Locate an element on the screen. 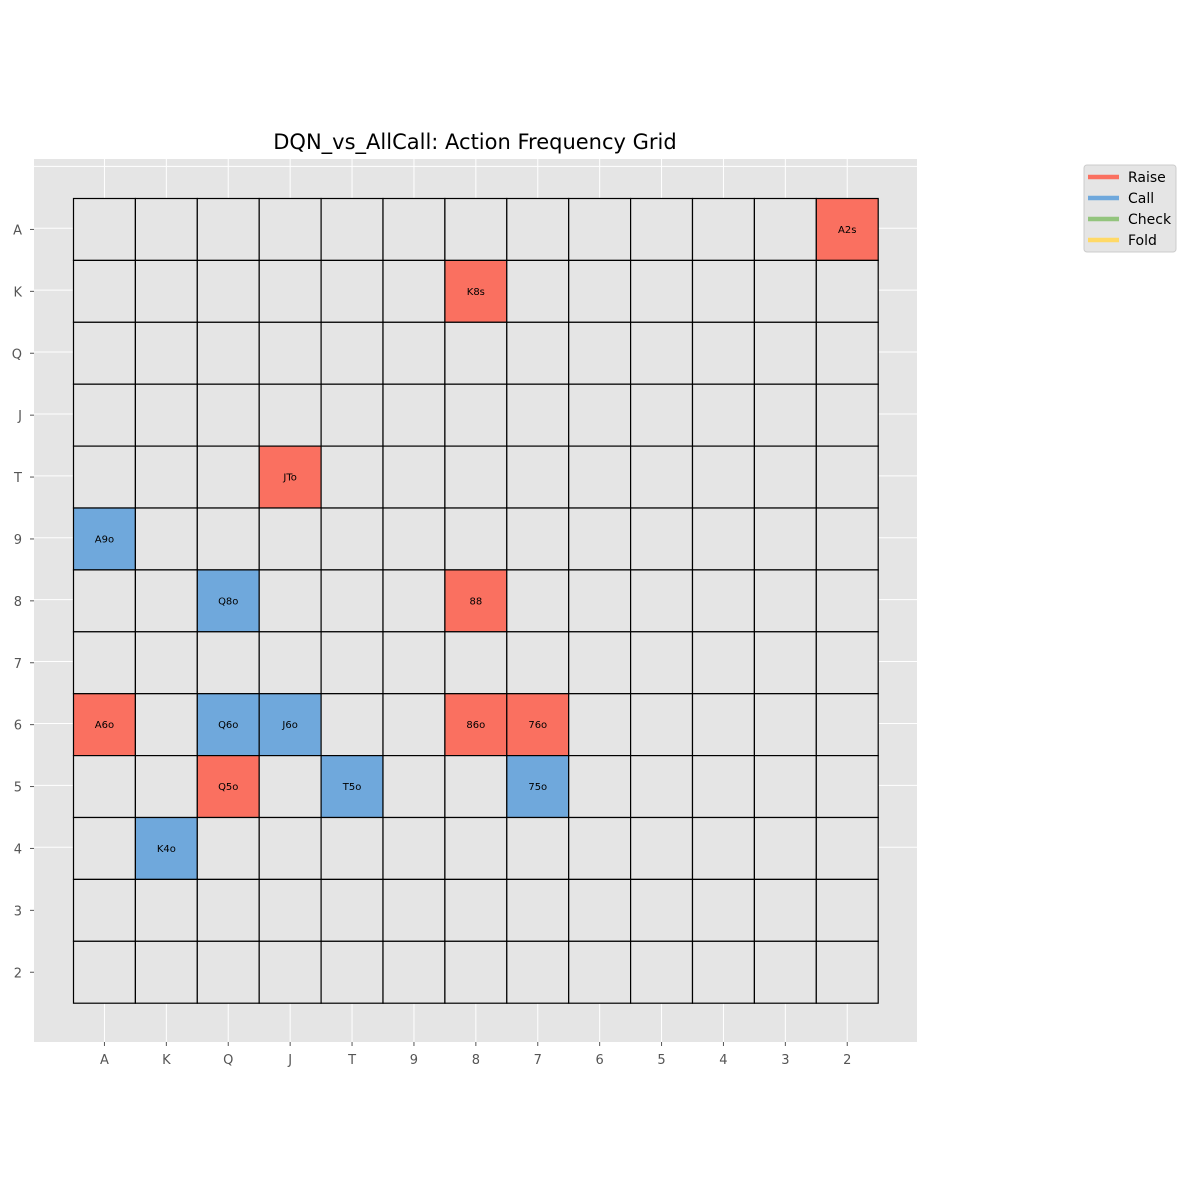  y-tick-label: 7 is located at coordinates (18, 664).